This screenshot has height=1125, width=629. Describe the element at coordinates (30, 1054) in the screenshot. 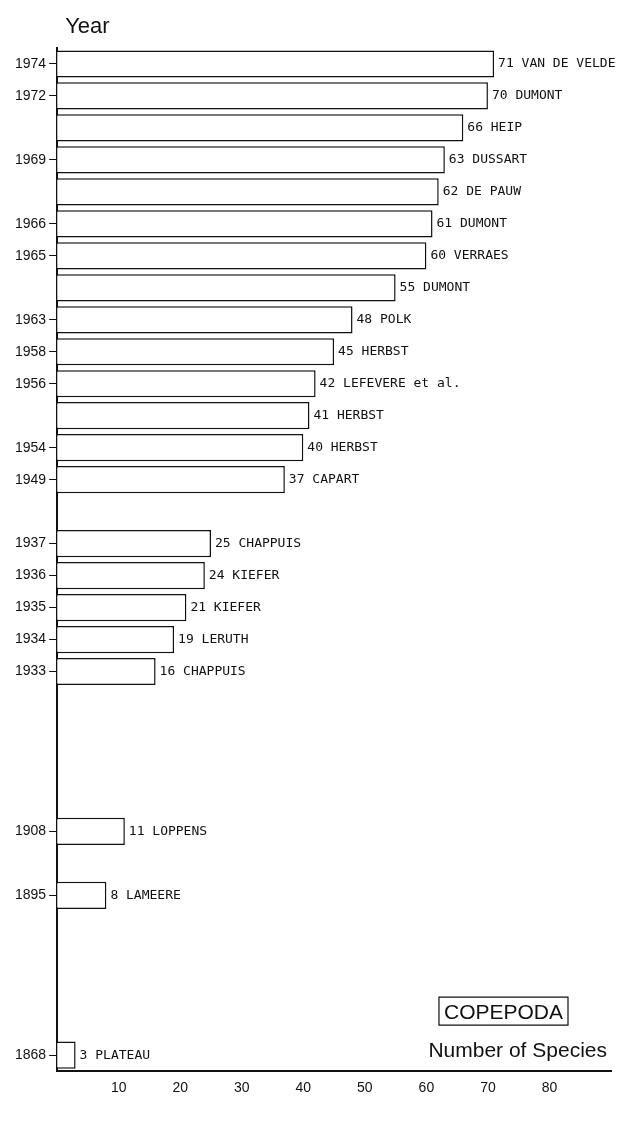

I see `y-tick-label: 1868` at that location.